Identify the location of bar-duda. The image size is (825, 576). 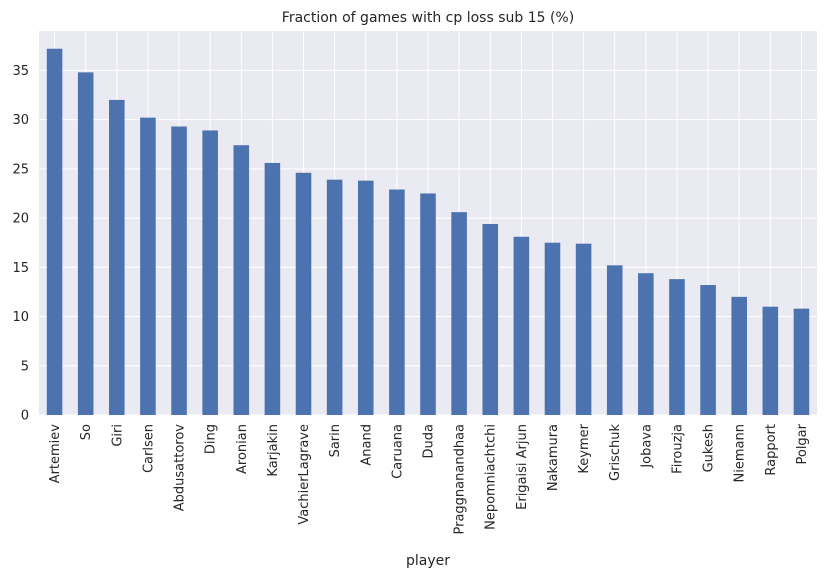
(428, 304).